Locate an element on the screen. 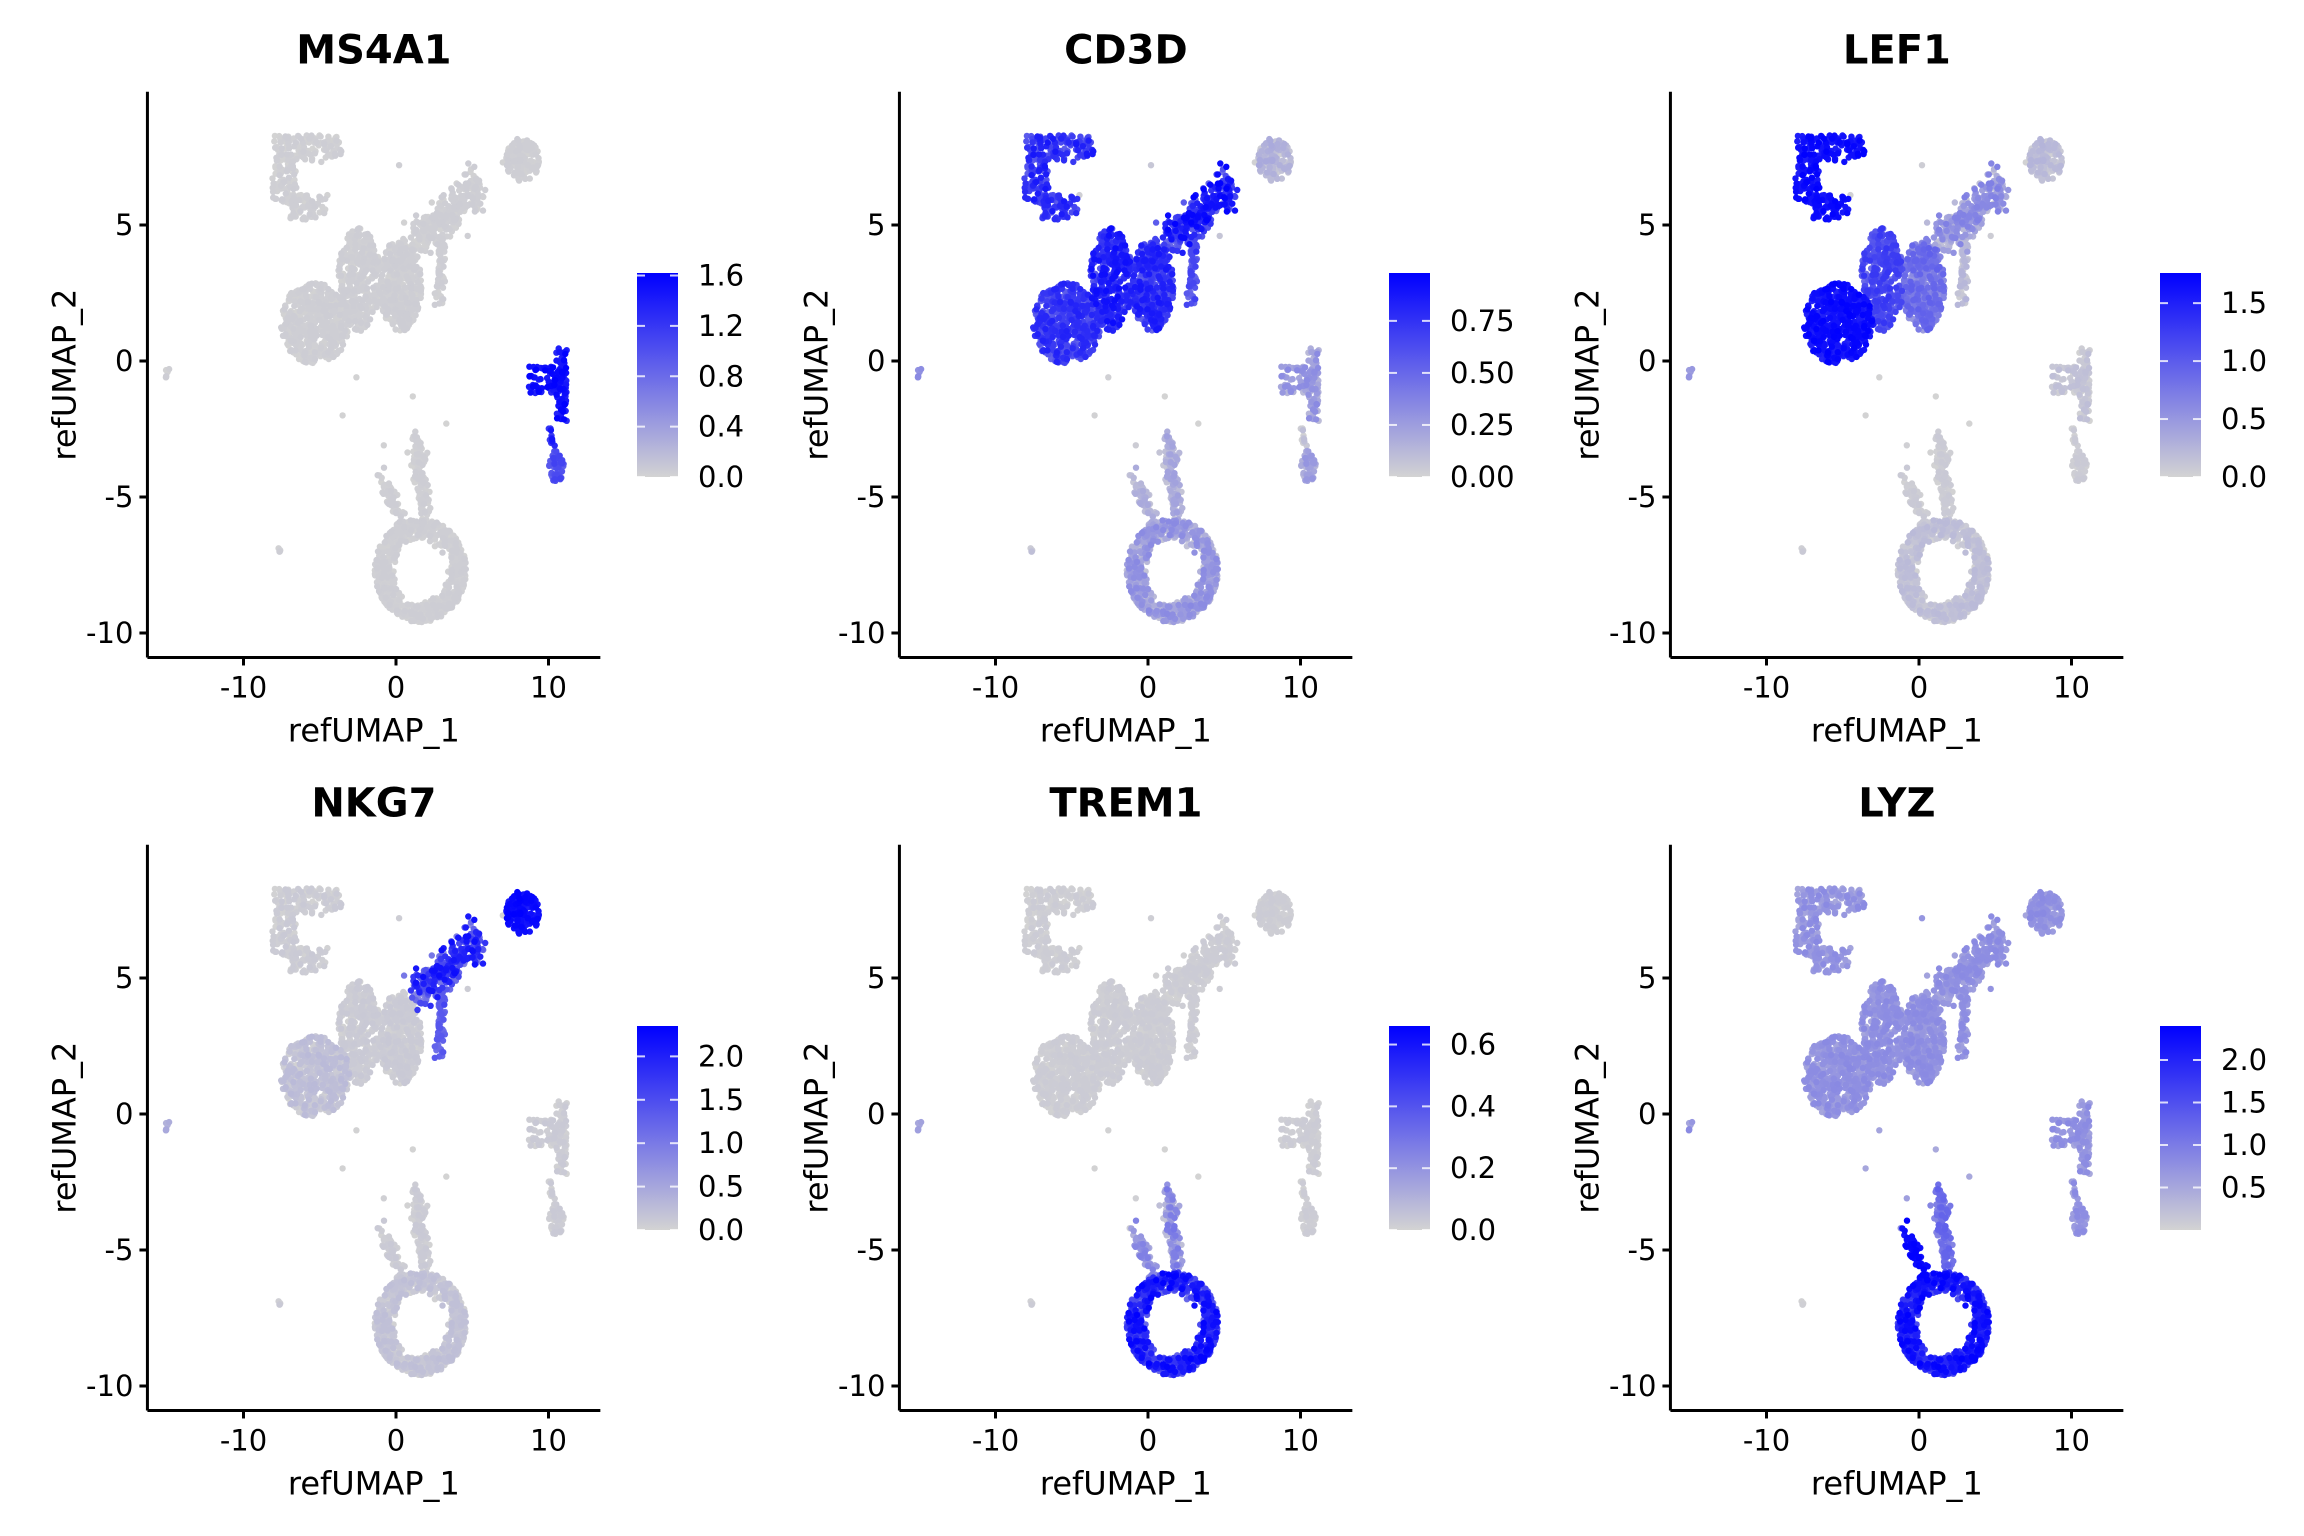 The image size is (2304, 1536). y-tick-label: 5 is located at coordinates (124, 225).